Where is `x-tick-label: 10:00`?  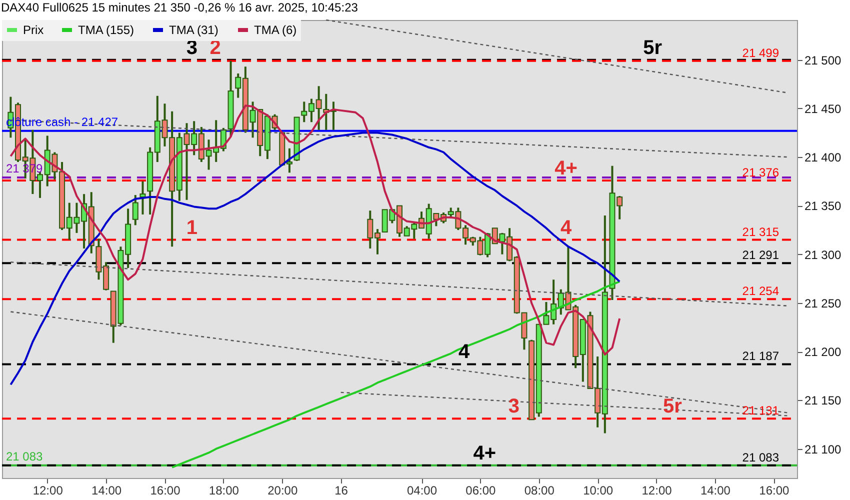
x-tick-label: 10:00 is located at coordinates (598, 491).